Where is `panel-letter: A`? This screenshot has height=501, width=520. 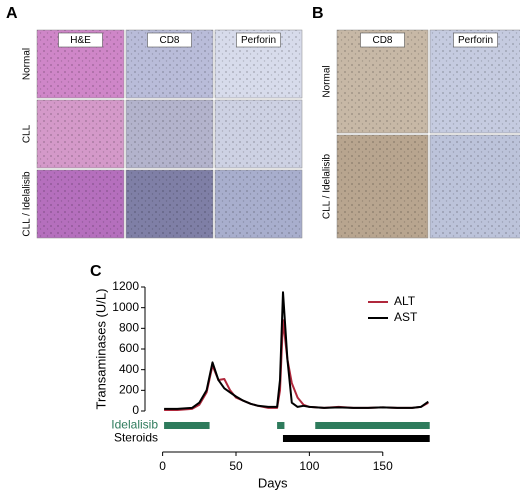
panel-letter: A is located at coordinates (12, 13).